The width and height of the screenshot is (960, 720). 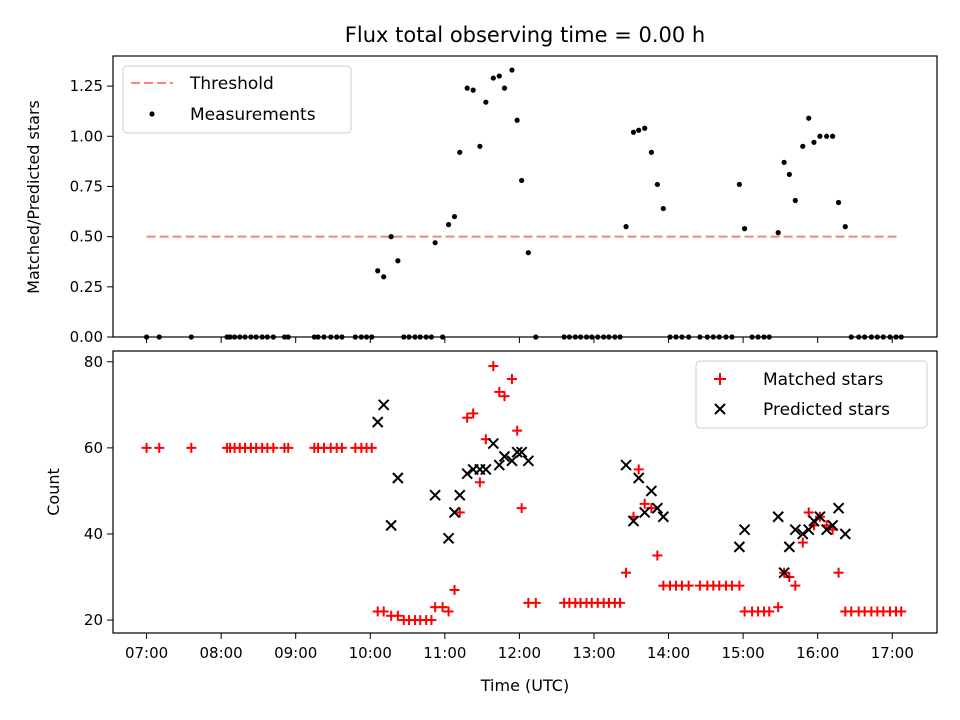 What do you see at coordinates (33, 197) in the screenshot?
I see `top-y-axis-label: Matched/Predicted stars` at bounding box center [33, 197].